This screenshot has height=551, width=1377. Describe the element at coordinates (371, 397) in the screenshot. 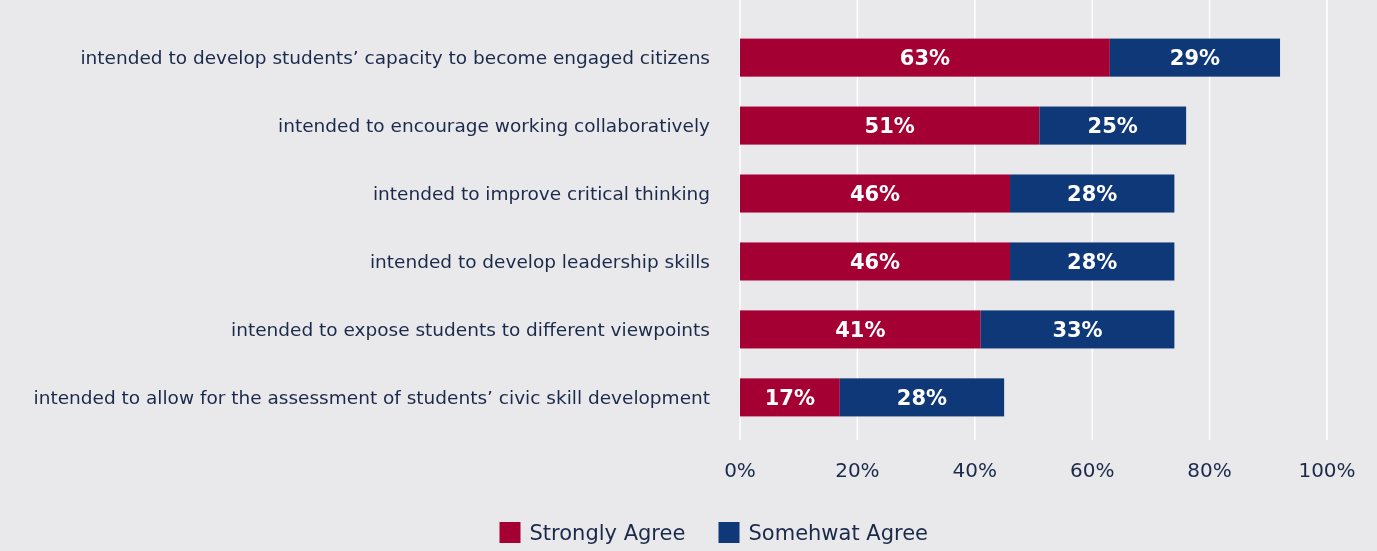

I see `y-tick-label: intended to allow for the assessment of students’ civic skill development` at that location.